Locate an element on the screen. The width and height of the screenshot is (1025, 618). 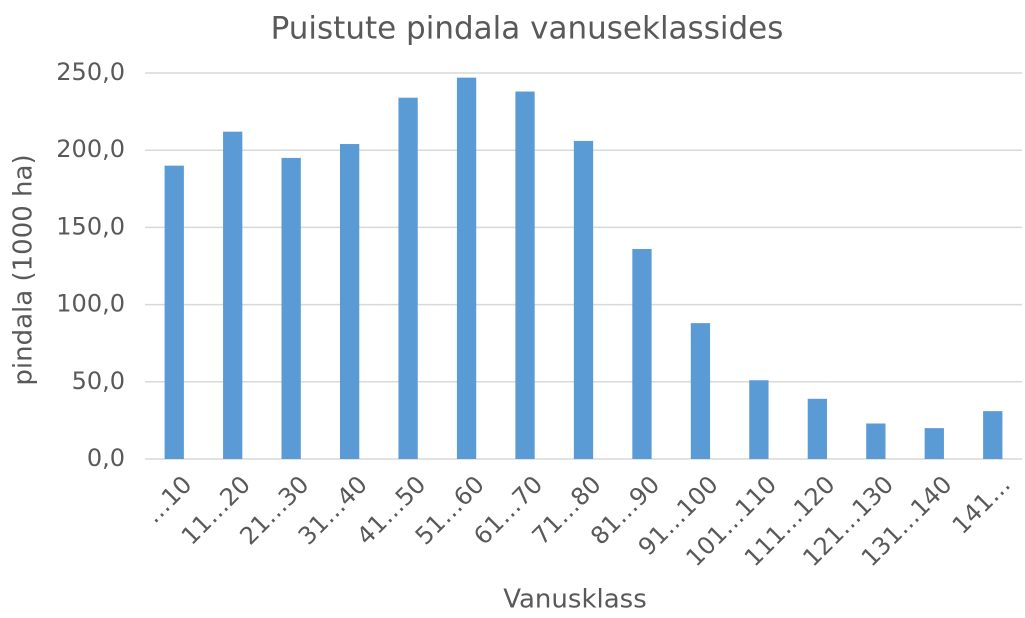
y-axis-label: pindala (1000 ha) is located at coordinates (24, 269).